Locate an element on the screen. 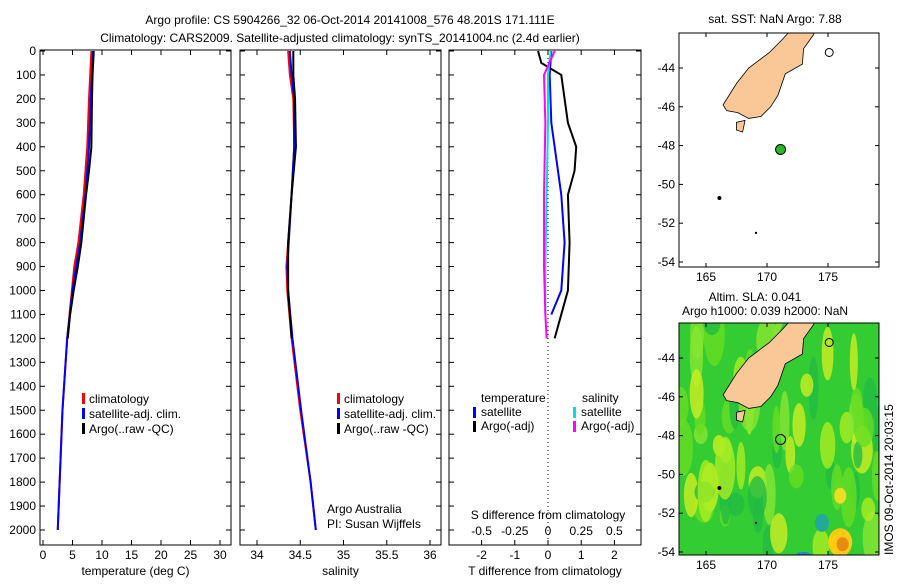 This screenshot has width=900, height=585. legend-swatch-t-argo is located at coordinates (474, 426).